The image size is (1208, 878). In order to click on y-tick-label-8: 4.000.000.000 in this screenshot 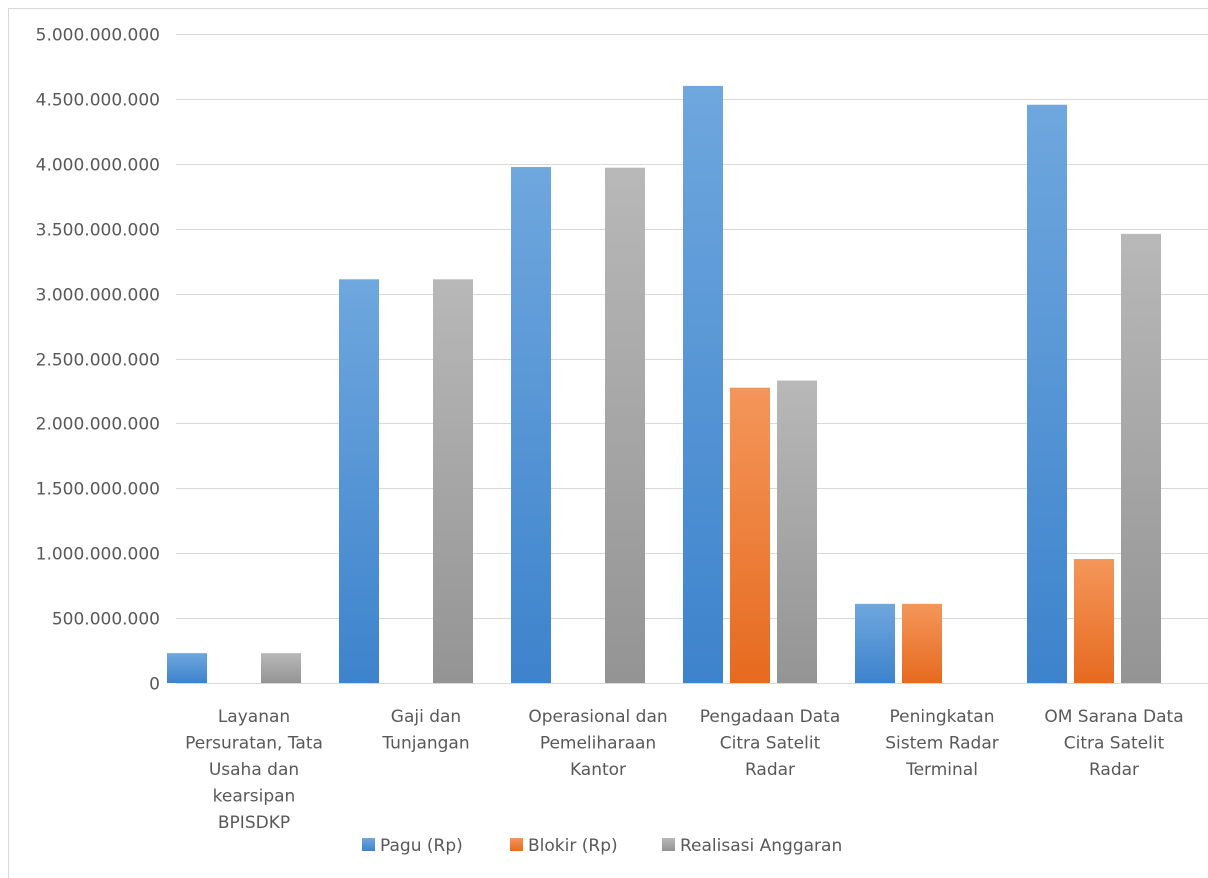, I will do `click(98, 166)`.